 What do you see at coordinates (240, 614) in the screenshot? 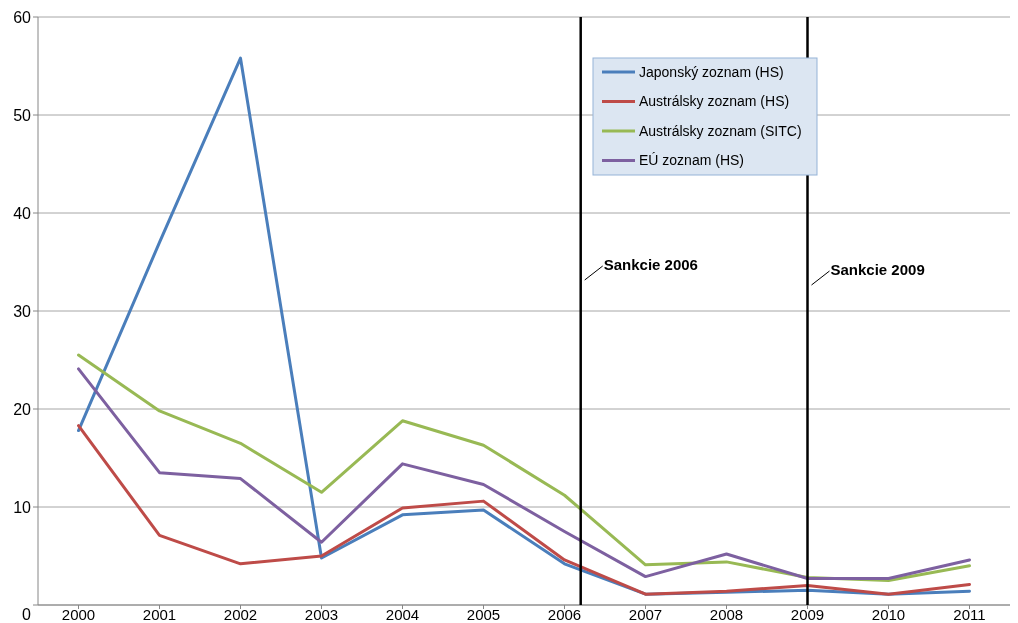
I see `x-tick-label: 2002` at bounding box center [240, 614].